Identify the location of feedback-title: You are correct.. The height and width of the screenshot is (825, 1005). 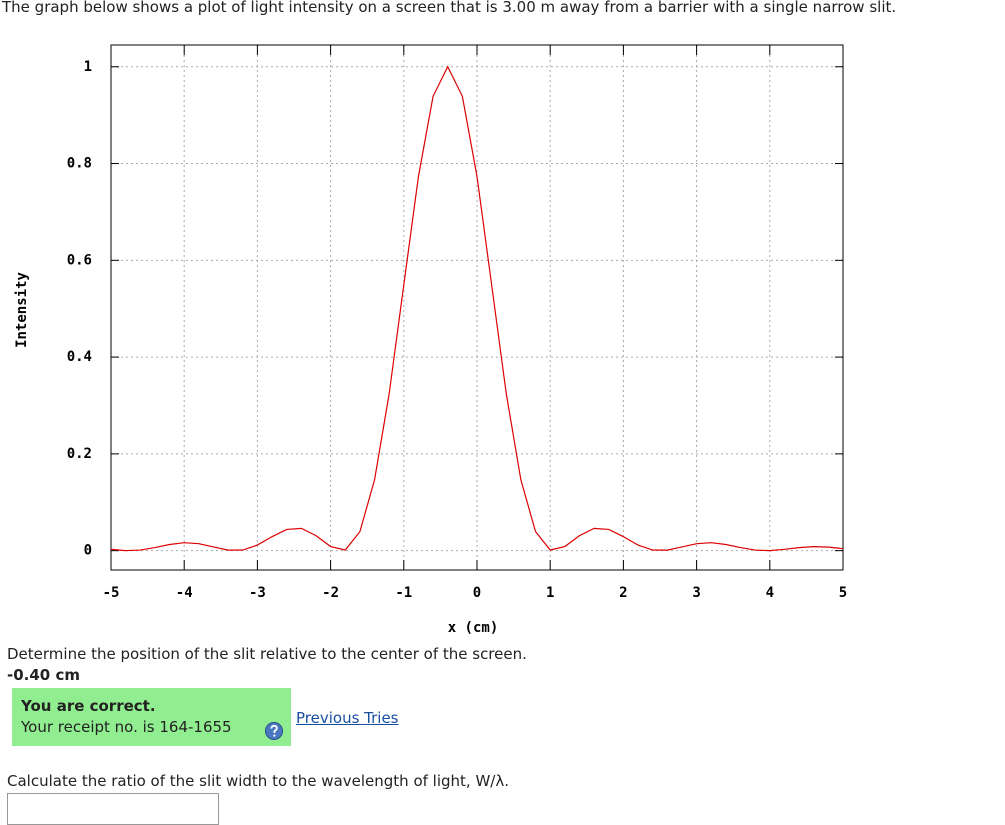
(88, 706).